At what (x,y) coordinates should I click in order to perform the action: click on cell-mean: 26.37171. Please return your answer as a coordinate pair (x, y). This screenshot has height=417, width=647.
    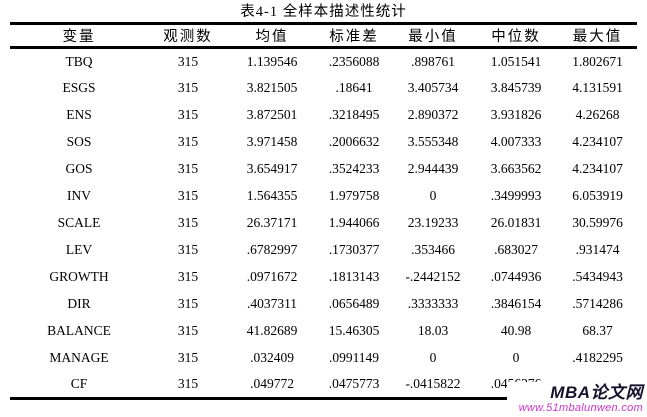
    Looking at the image, I should click on (272, 222).